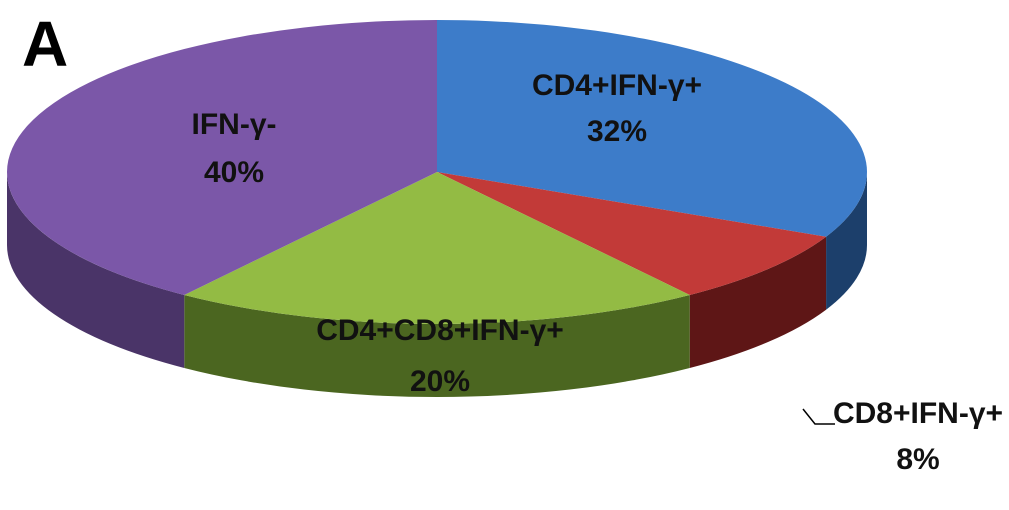  Describe the element at coordinates (917, 459) in the screenshot. I see `slice-value-label: 8%` at that location.